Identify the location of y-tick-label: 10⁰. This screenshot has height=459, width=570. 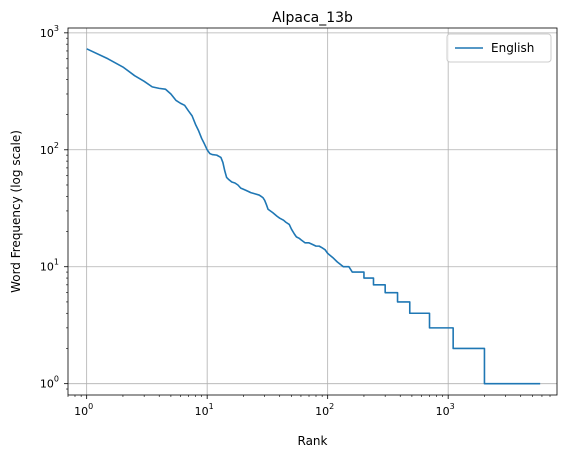
(49, 383).